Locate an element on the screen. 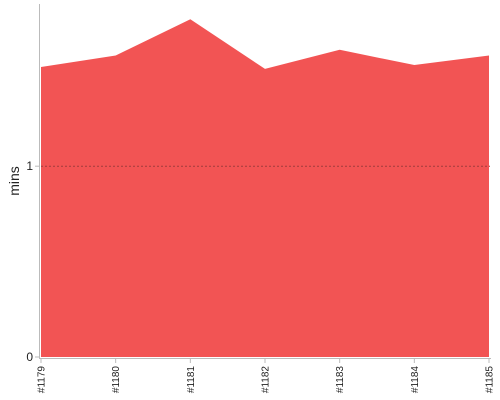 The height and width of the screenshot is (400, 500). x-tick-label: #1183 is located at coordinates (340, 380).